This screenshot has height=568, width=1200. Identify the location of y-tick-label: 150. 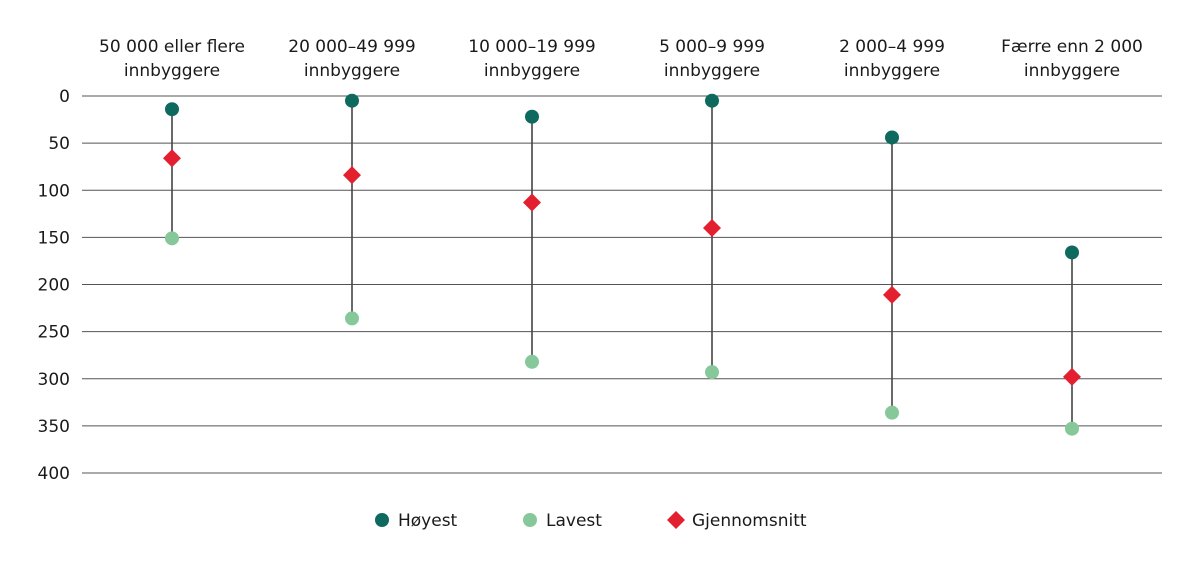
(54, 238).